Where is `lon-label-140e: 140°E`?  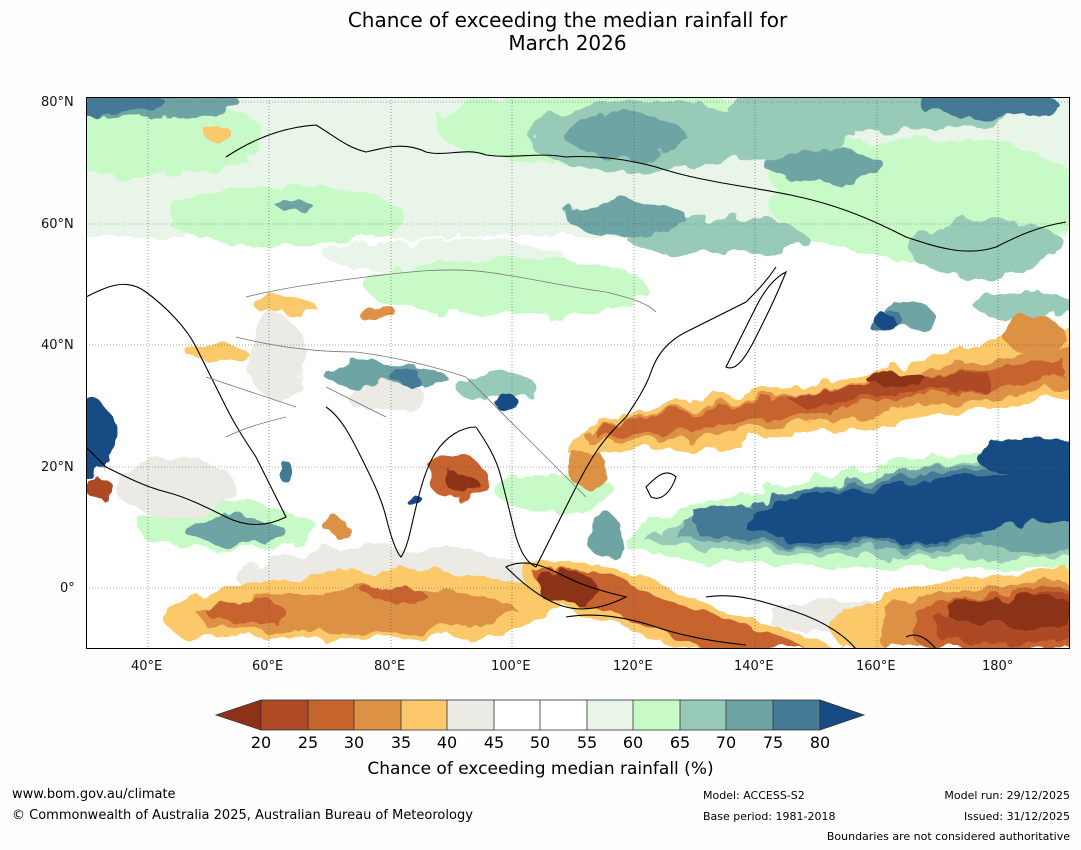
lon-label-140e: 140°E is located at coordinates (754, 666).